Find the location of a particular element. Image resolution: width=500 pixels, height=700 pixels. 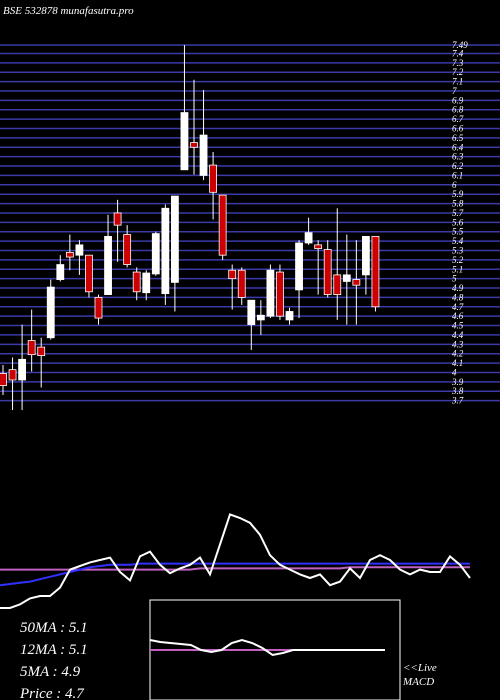

y-tick-label: 5.7 is located at coordinates (458, 213).